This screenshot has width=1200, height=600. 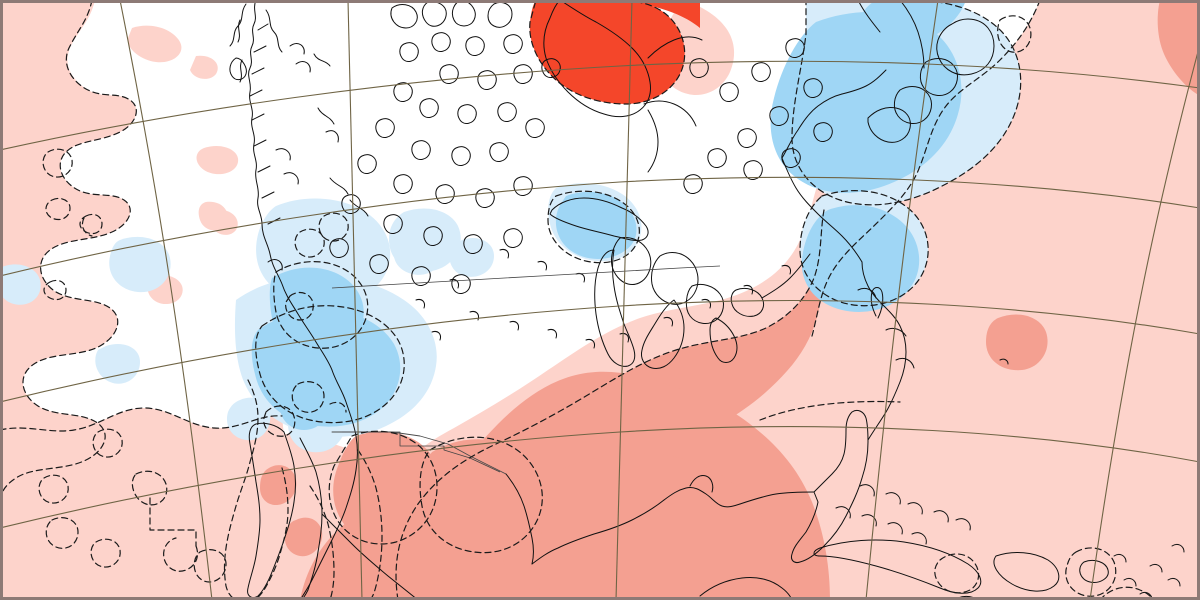 I want to click on shading-strong-positive, so click(x=614, y=52).